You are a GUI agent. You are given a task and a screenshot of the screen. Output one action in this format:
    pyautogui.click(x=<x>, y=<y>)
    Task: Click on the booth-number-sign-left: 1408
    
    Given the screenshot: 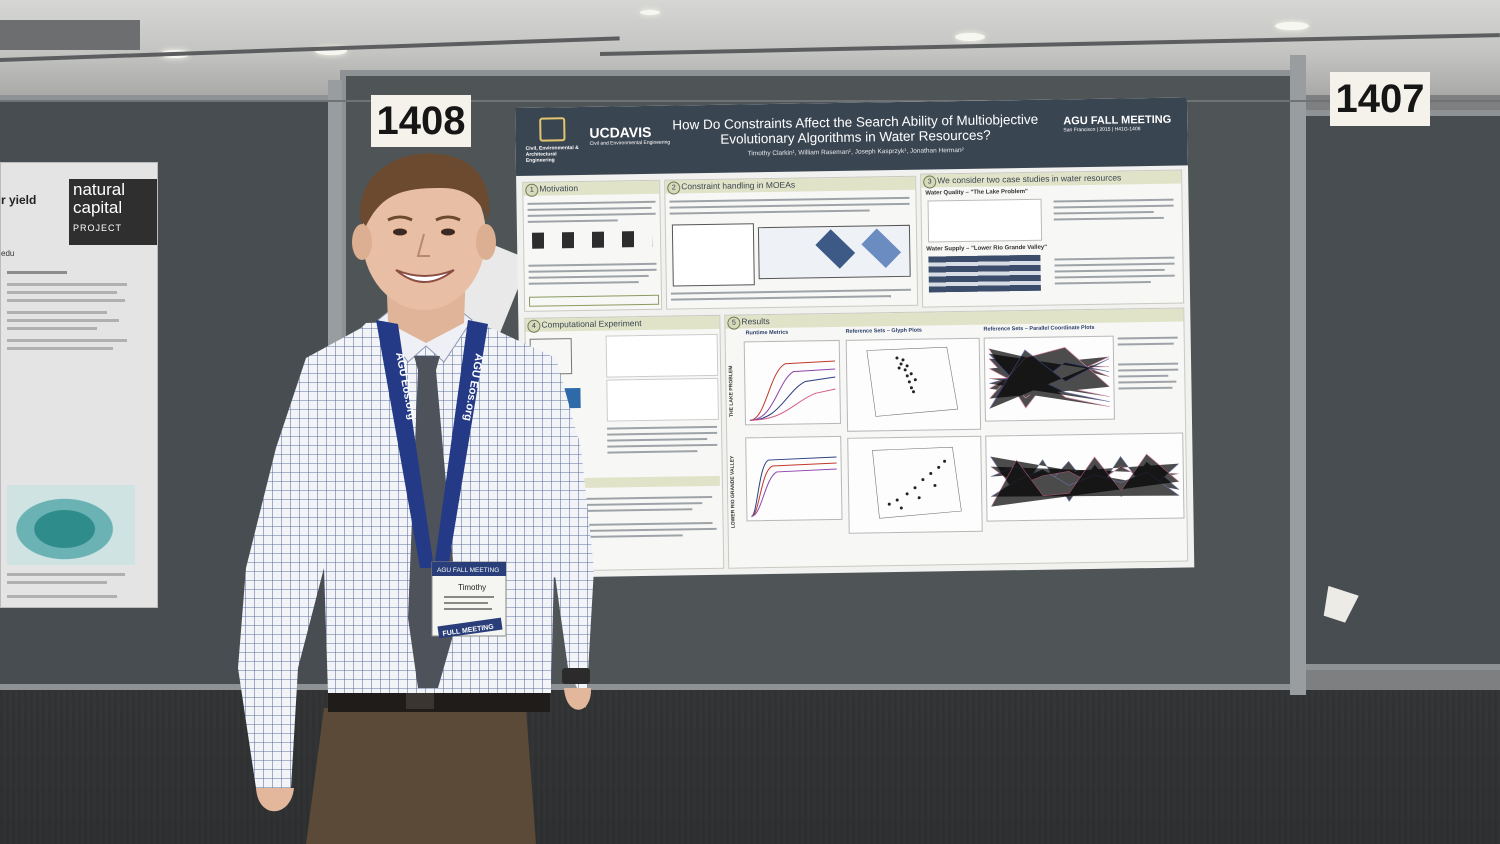 What is the action you would take?
    pyautogui.click(x=421, y=121)
    